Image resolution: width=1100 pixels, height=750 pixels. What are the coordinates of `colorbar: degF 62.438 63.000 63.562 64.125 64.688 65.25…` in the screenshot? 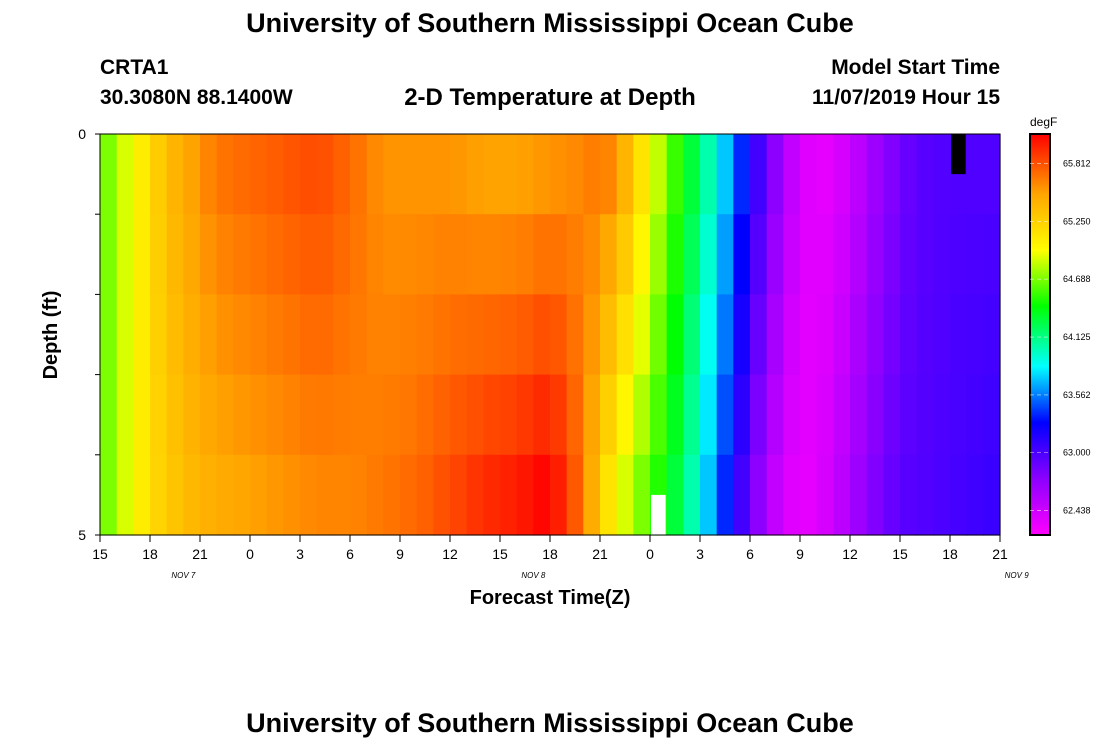 It's located at (1060, 325).